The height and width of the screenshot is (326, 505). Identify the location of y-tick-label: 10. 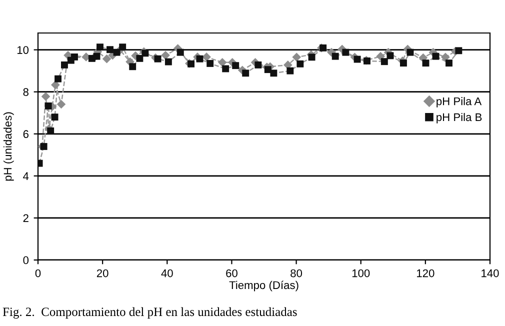
(23, 50).